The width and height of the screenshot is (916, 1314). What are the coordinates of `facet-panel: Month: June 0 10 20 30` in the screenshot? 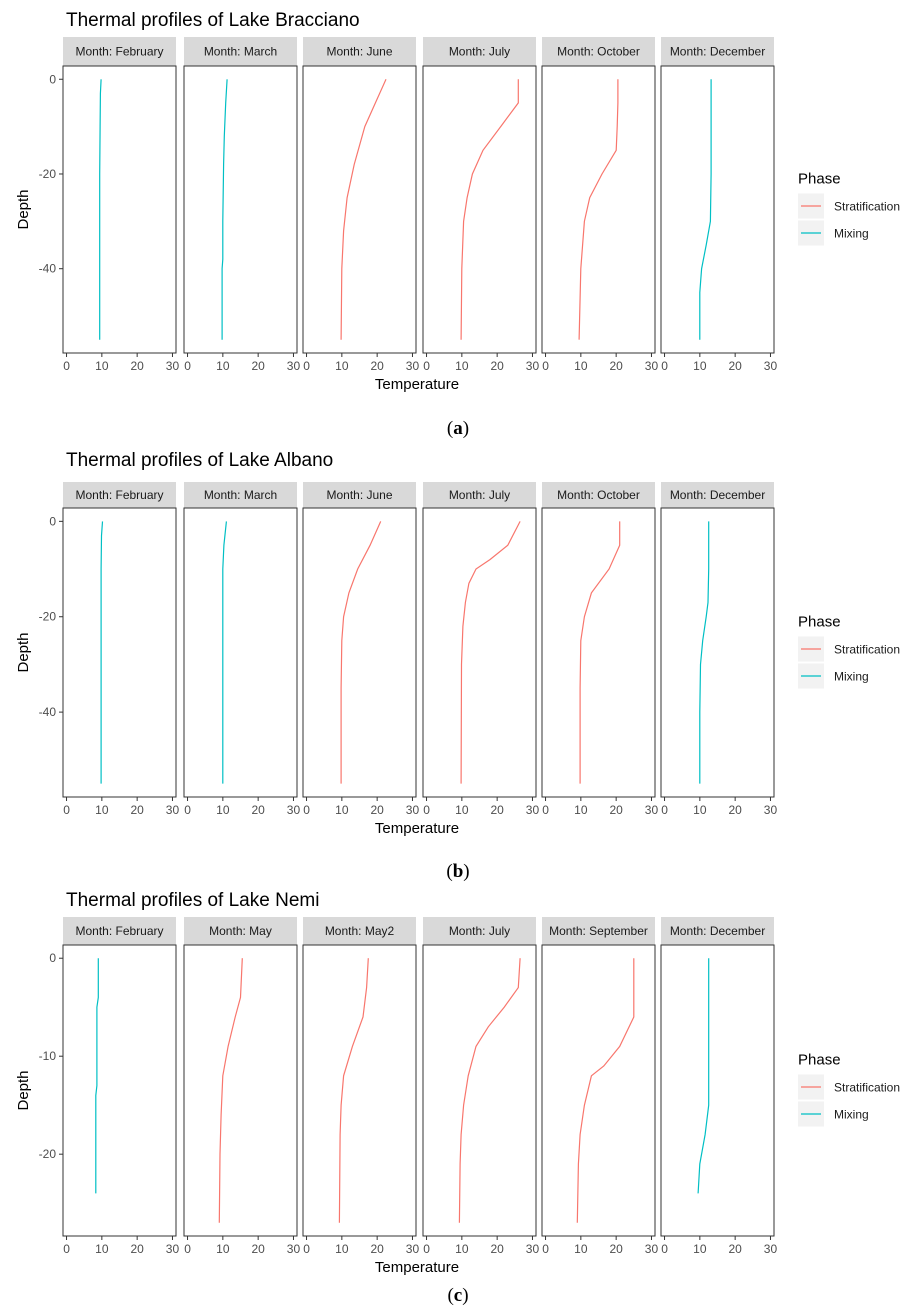 It's located at (360, 649).